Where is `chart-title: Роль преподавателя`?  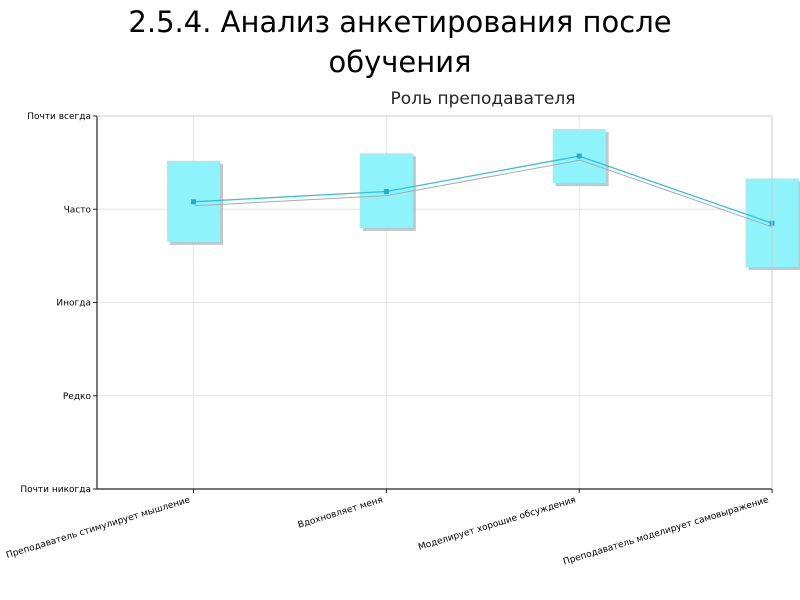
chart-title: Роль преподавателя is located at coordinates (483, 99).